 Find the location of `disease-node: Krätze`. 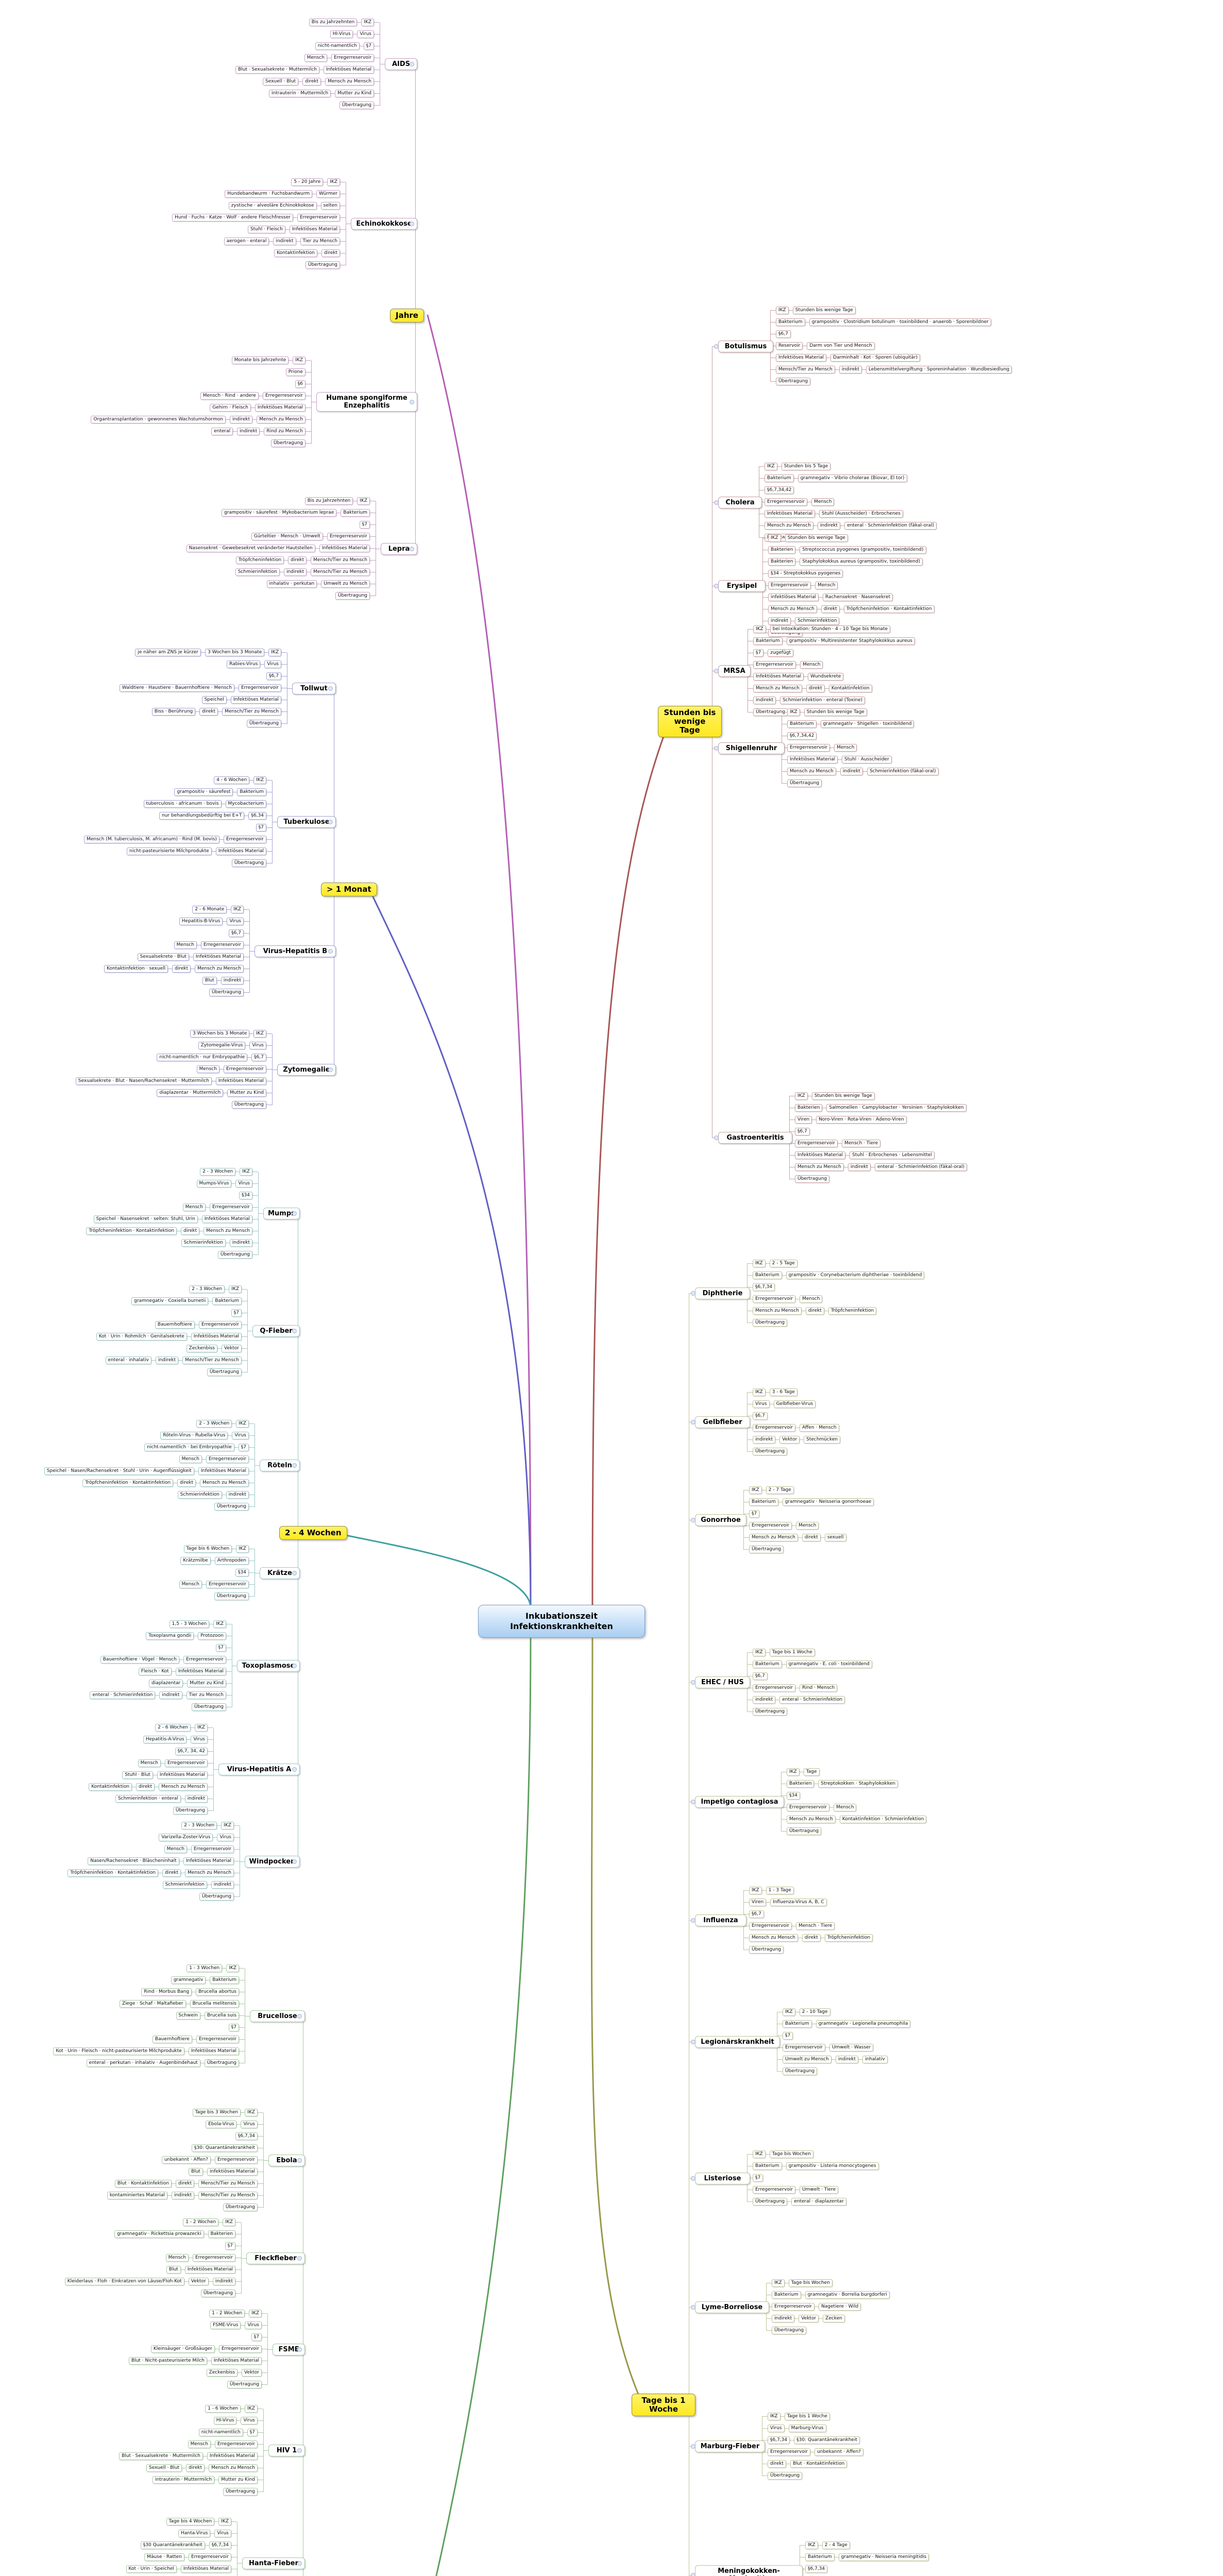

disease-node: Krätze is located at coordinates (280, 1573).